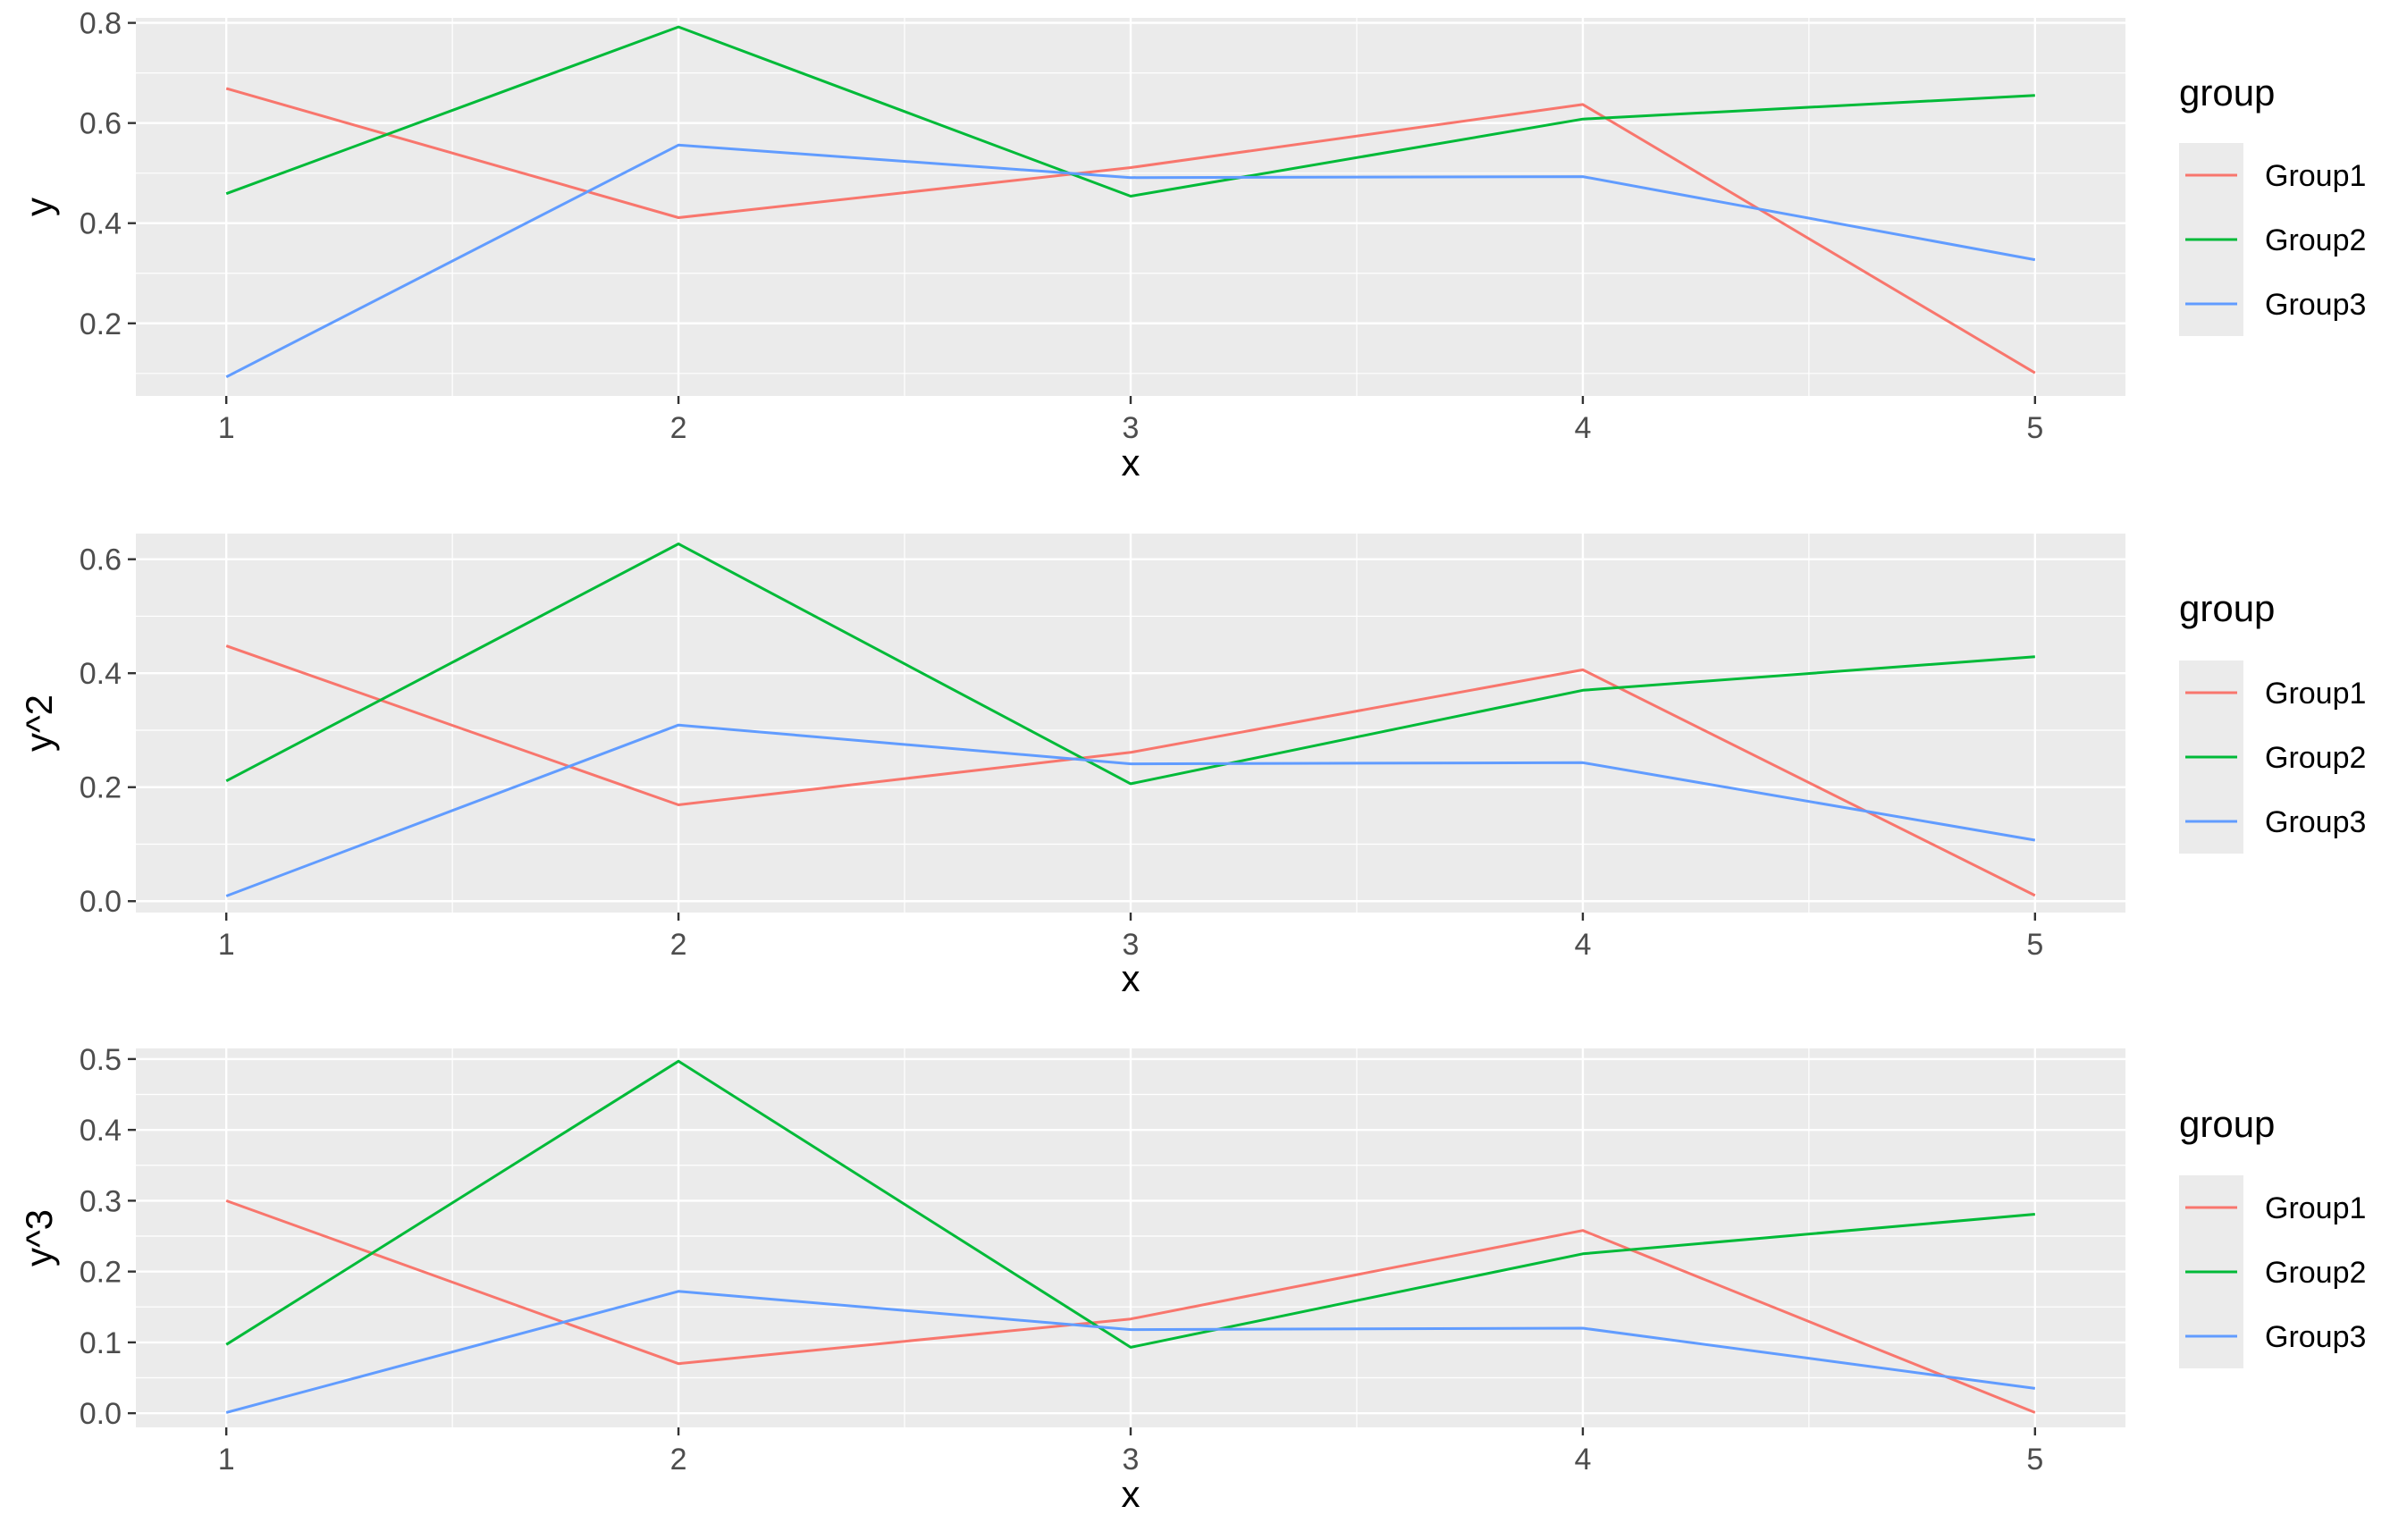  What do you see at coordinates (39, 207) in the screenshot?
I see `y-axis-title: y` at bounding box center [39, 207].